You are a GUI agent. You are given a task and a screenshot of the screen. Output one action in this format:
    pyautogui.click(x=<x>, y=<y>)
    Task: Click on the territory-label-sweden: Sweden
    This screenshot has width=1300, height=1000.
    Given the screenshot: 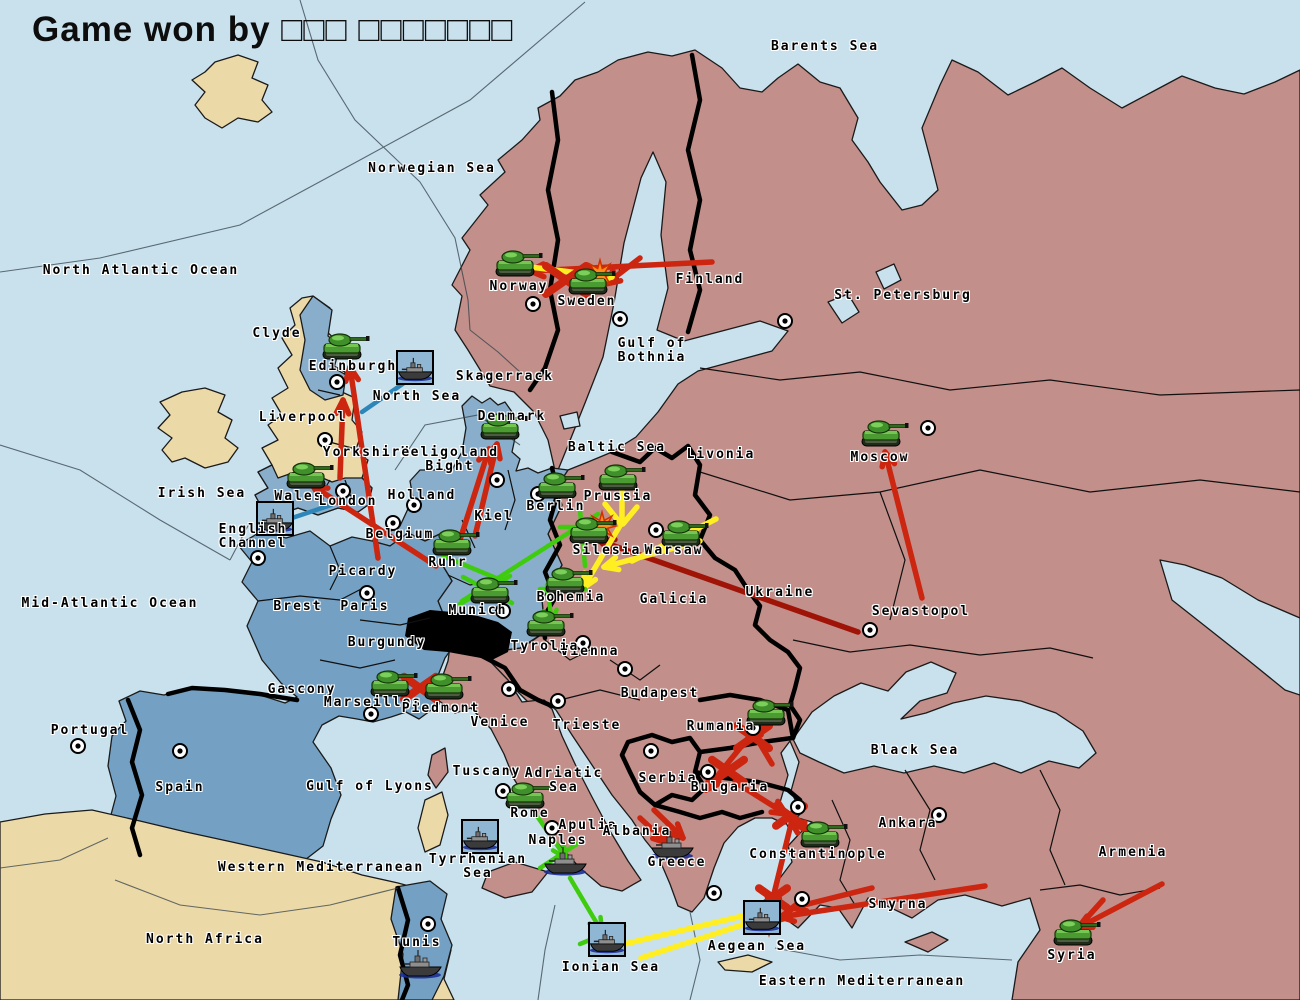 What is the action you would take?
    pyautogui.click(x=587, y=301)
    